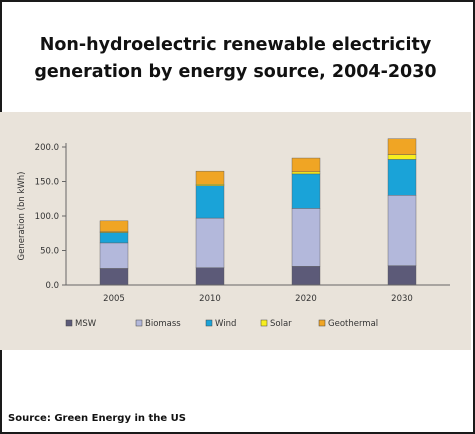 This screenshot has height=434, width=475. What do you see at coordinates (306, 173) in the screenshot?
I see `bar-segment-solar-2020` at bounding box center [306, 173].